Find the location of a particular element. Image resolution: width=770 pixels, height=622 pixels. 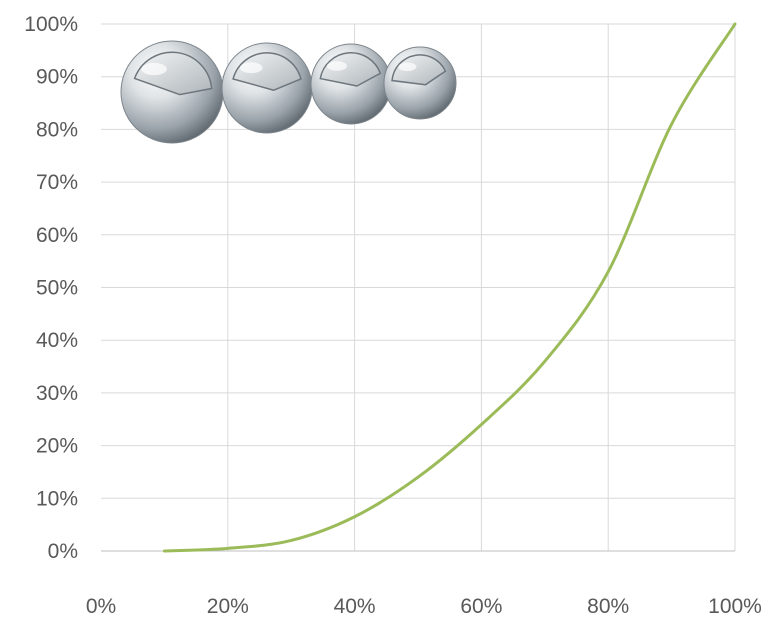

y-tick-label: 30% is located at coordinates (57, 393).